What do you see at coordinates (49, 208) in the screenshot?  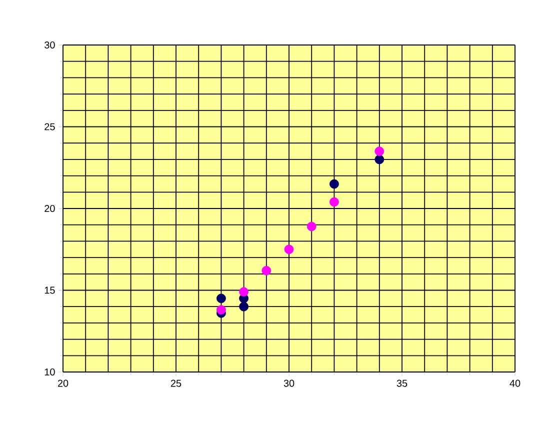 I see `y-tick-label: 20` at bounding box center [49, 208].